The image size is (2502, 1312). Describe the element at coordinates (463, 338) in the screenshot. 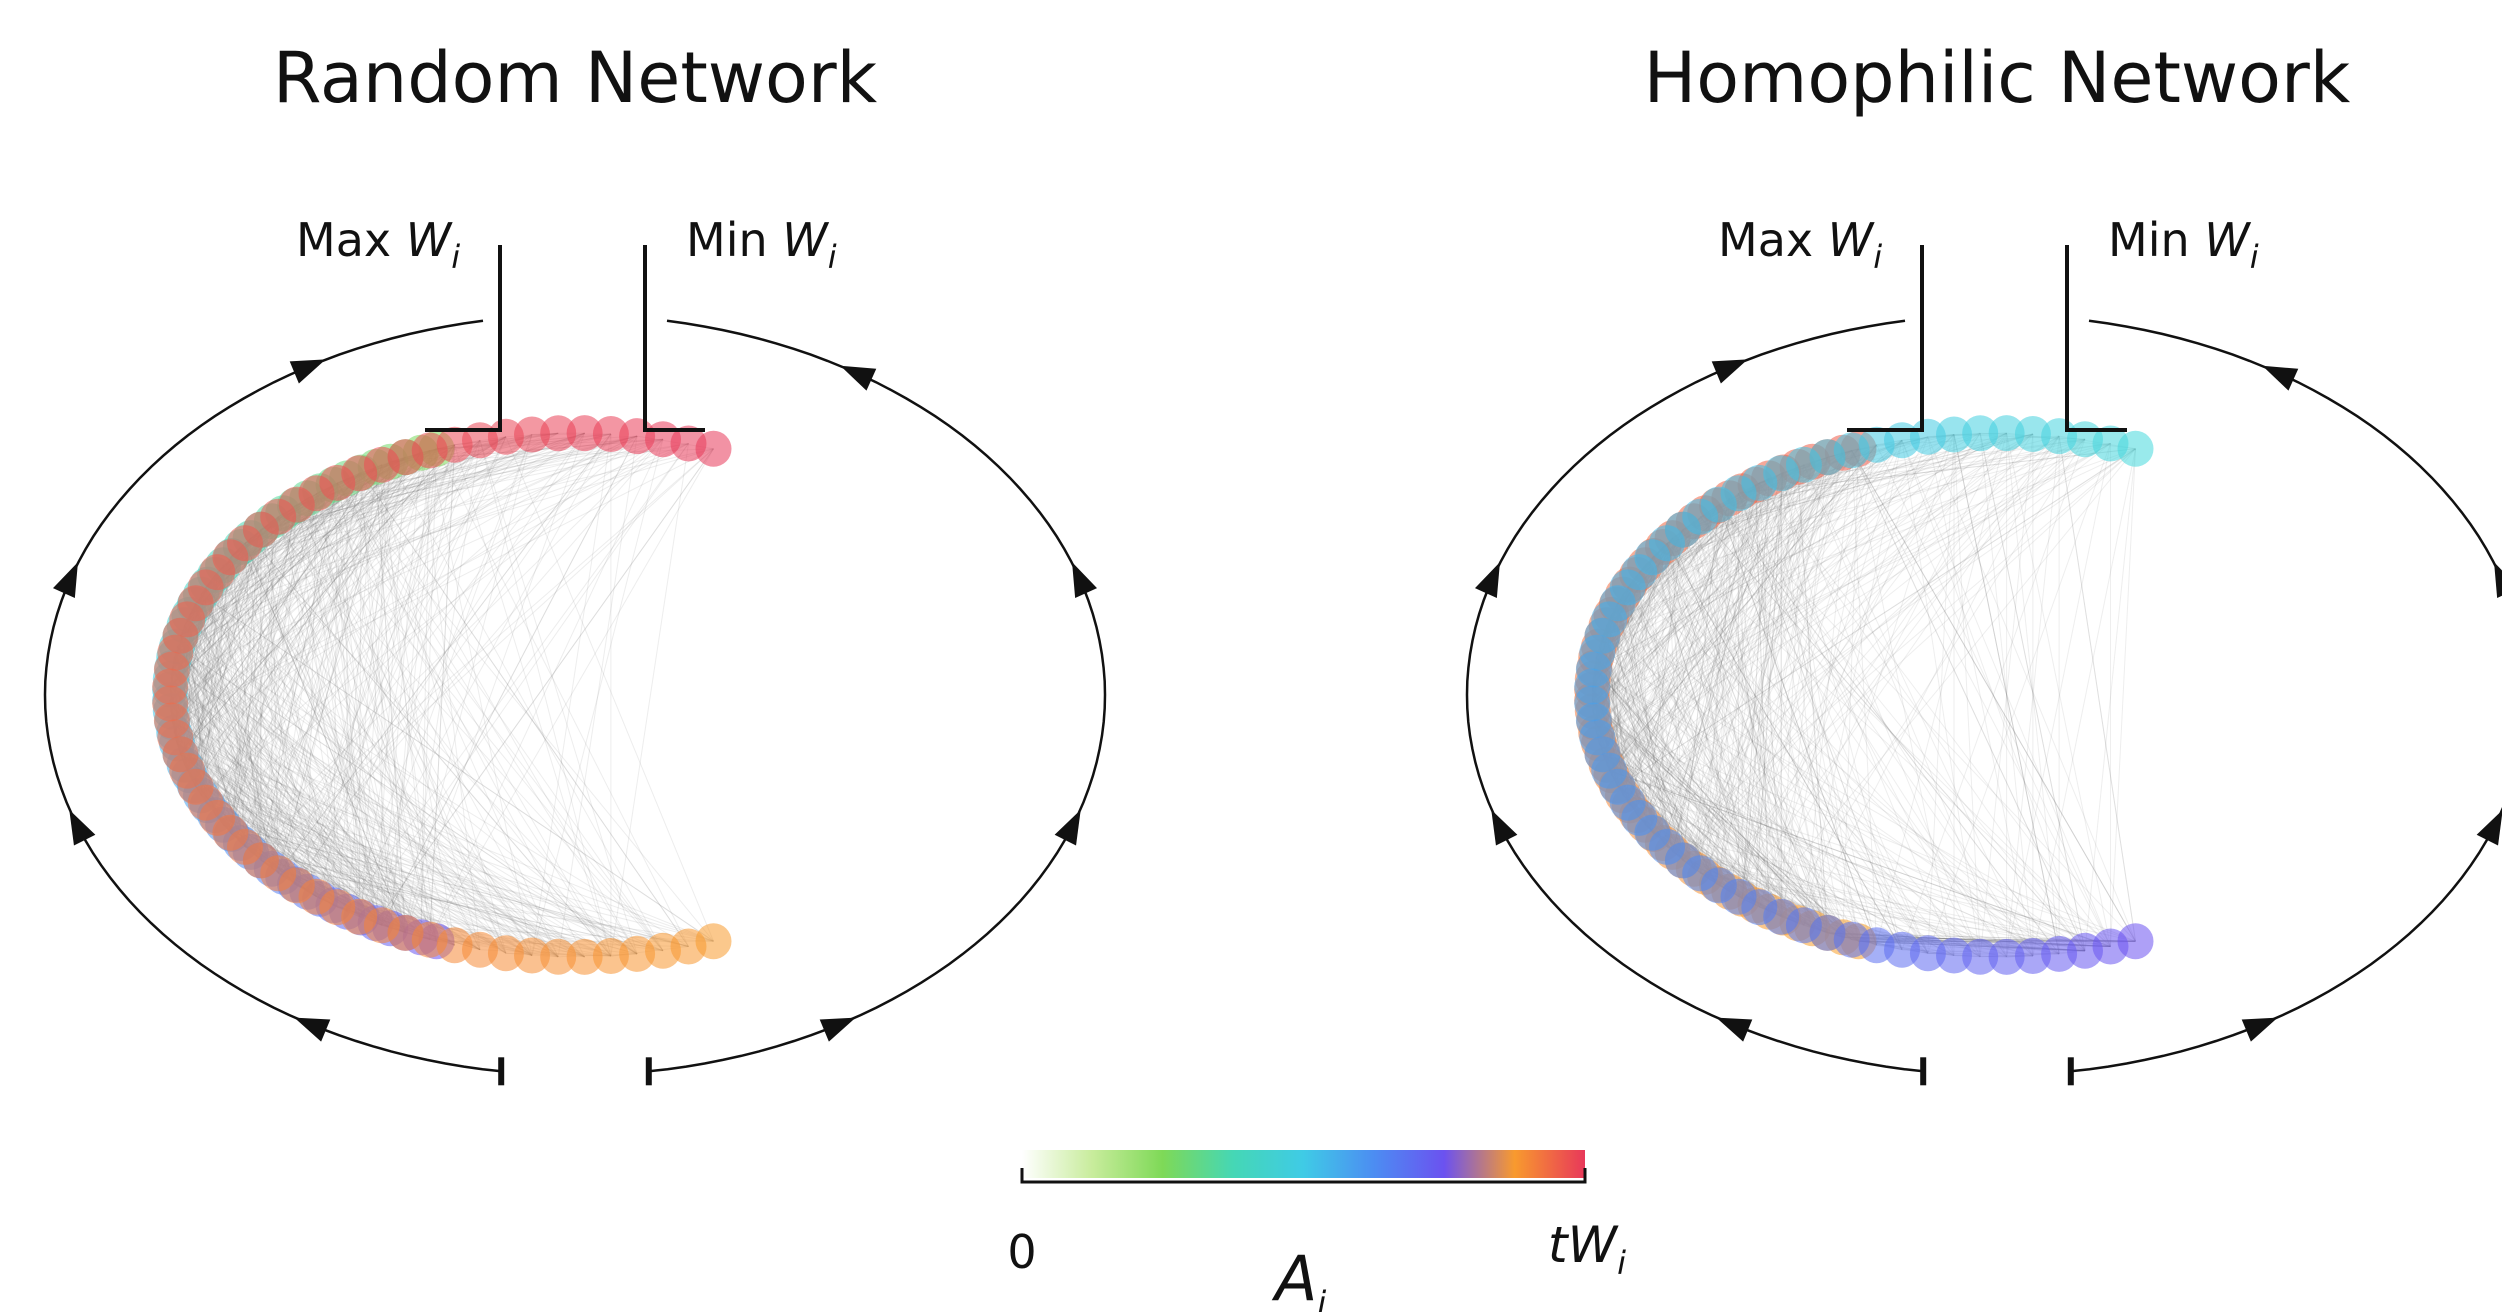

I see `max-bracket-random` at that location.